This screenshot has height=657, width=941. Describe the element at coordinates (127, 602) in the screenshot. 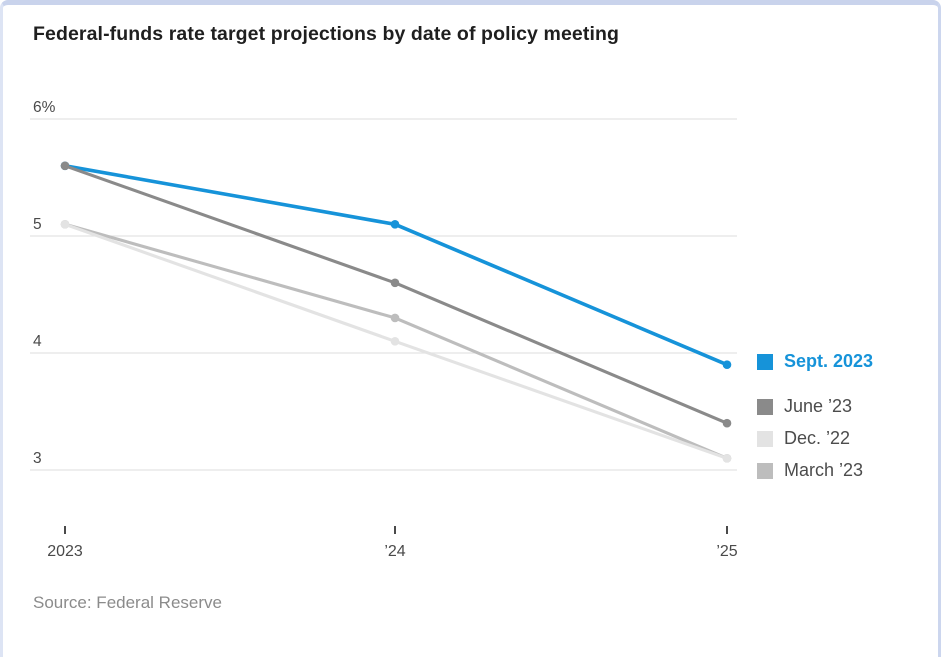

I see `source-note: Source: Federal Reserve` at that location.